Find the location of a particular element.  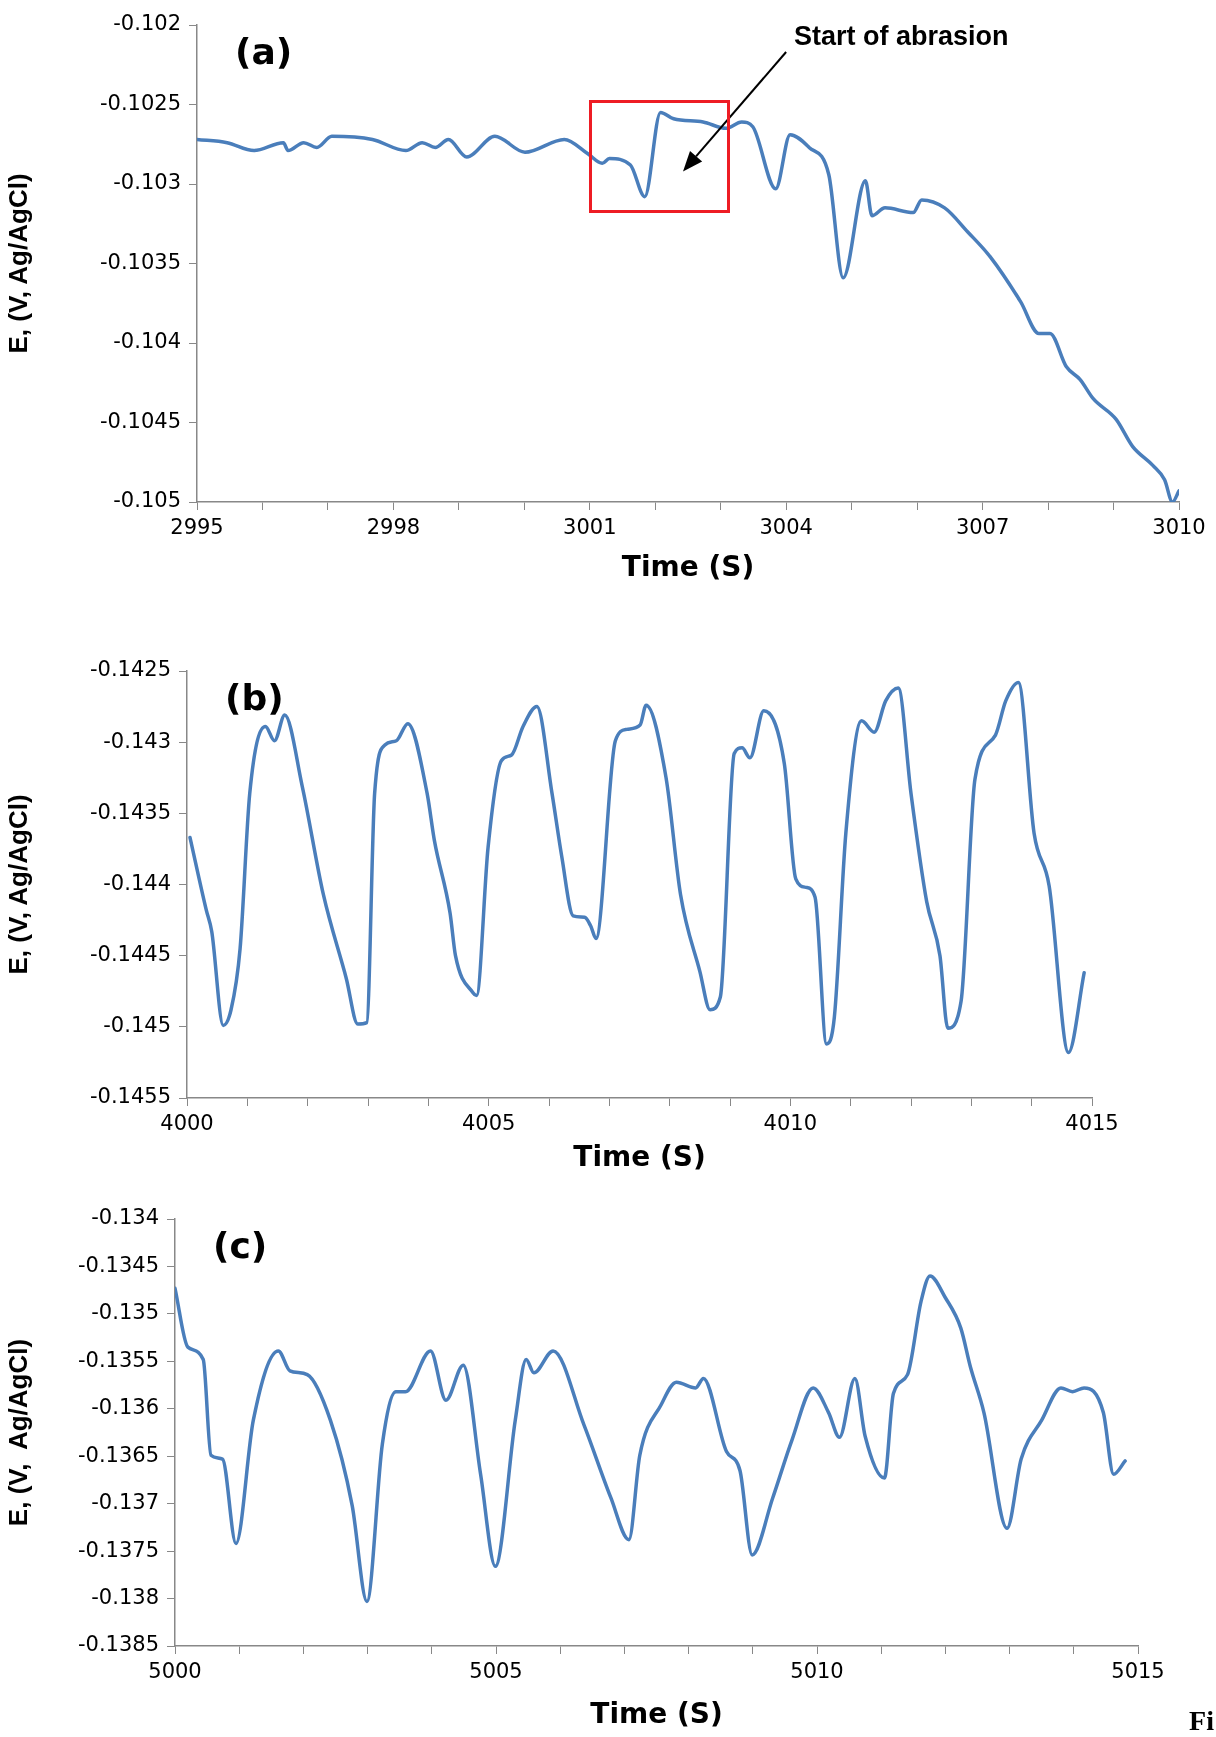

y-tick-label: -0.135 is located at coordinates (125, 1312).